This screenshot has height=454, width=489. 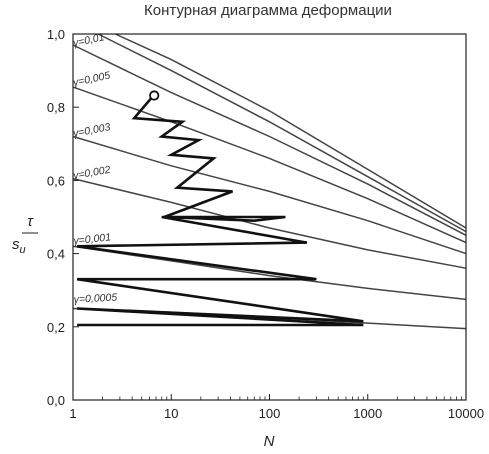 What do you see at coordinates (367, 413) in the screenshot?
I see `x-tick-label: 1000` at bounding box center [367, 413].